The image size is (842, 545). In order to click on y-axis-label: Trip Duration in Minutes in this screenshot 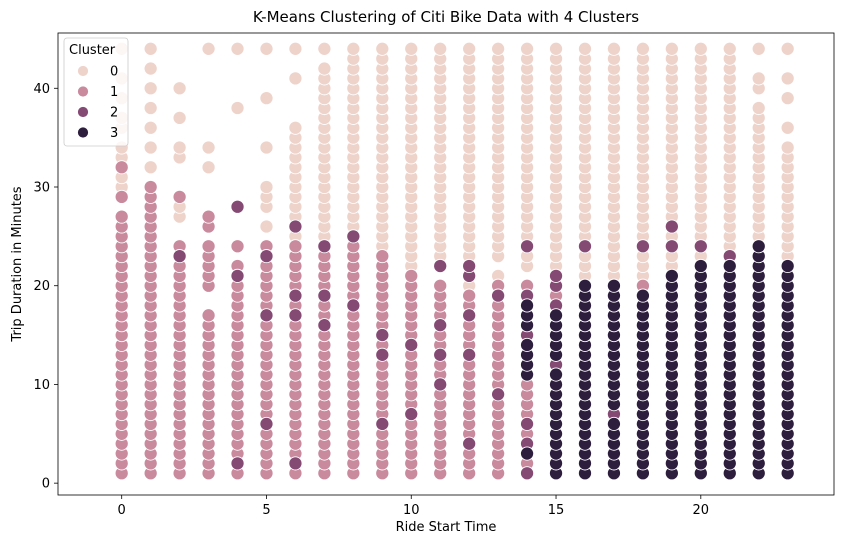, I will do `click(17, 264)`.